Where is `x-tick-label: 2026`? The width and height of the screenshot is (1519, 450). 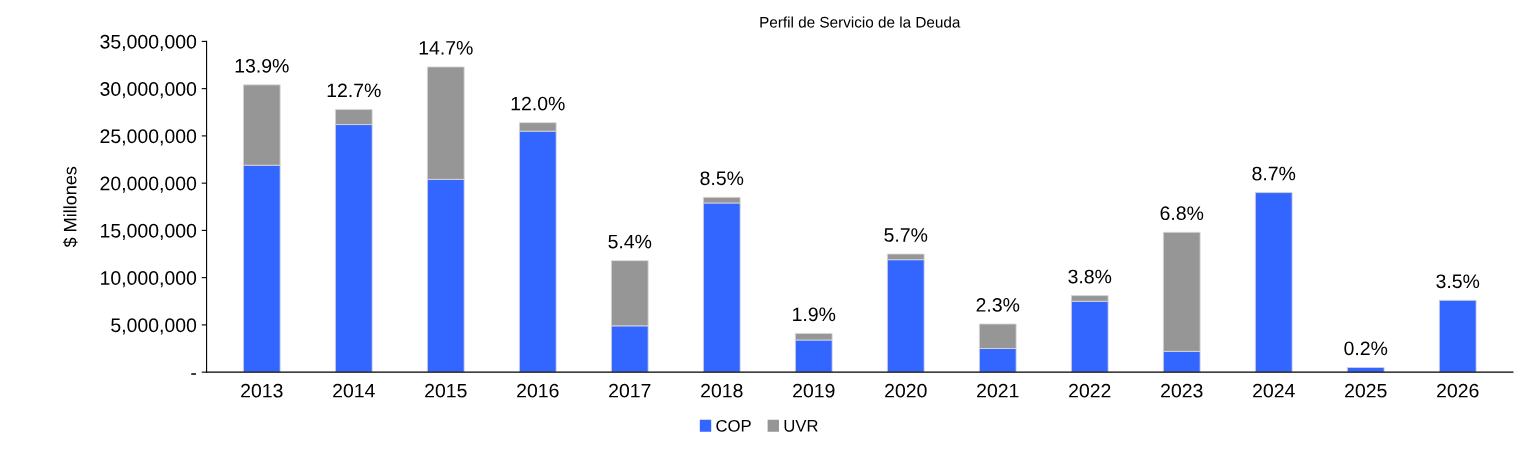 x-tick-label: 2026 is located at coordinates (1458, 390).